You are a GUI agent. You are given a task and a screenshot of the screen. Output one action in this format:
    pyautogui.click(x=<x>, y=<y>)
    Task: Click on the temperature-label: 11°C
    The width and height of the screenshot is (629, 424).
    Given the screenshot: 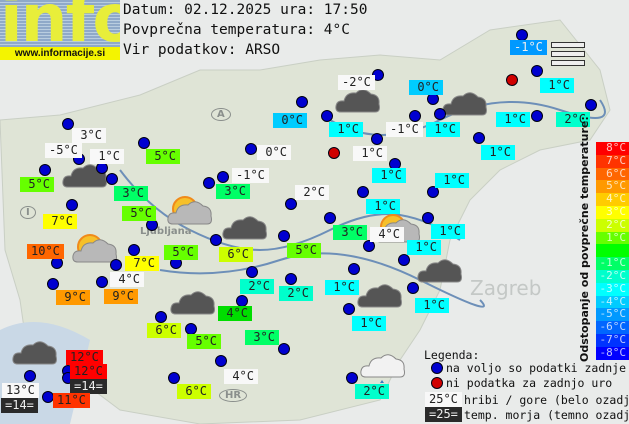 What is the action you would take?
    pyautogui.click(x=71, y=400)
    